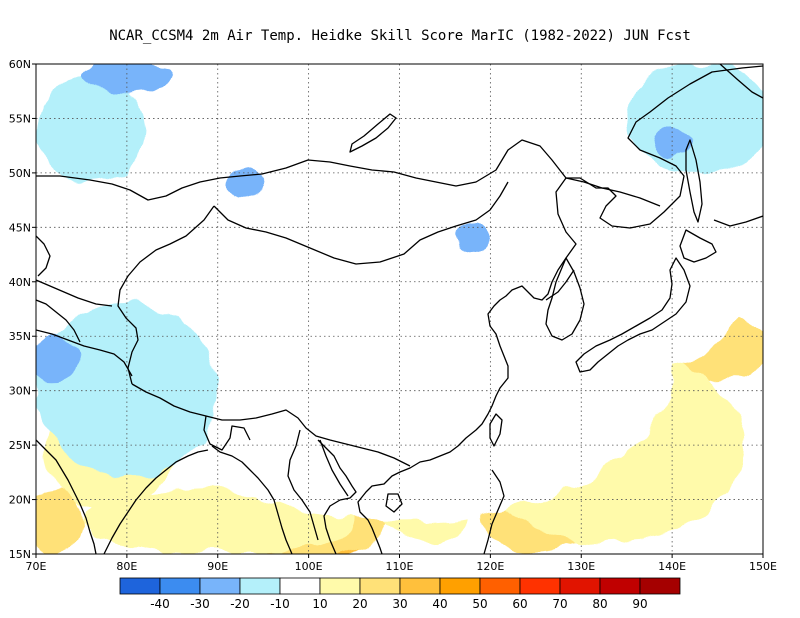 Image resolution: width=800 pixels, height=618 pixels. Describe the element at coordinates (252, 499) in the screenshot. I see `coastline-burma` at that location.